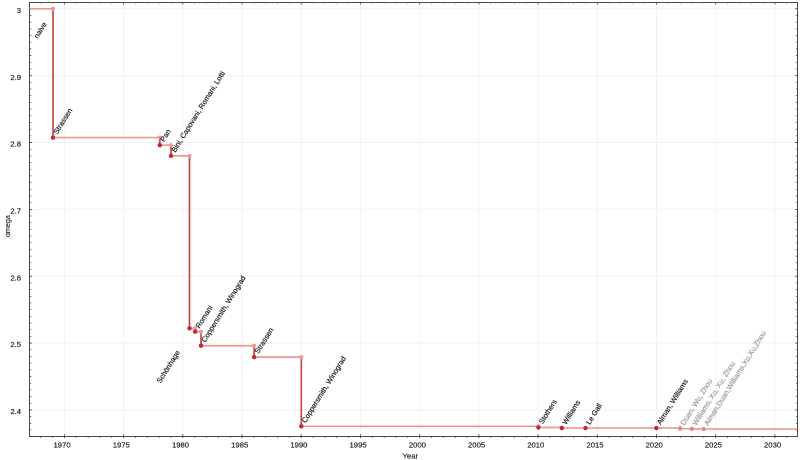 The image size is (800, 460). I want to click on svg-text: 2025, so click(713, 445).